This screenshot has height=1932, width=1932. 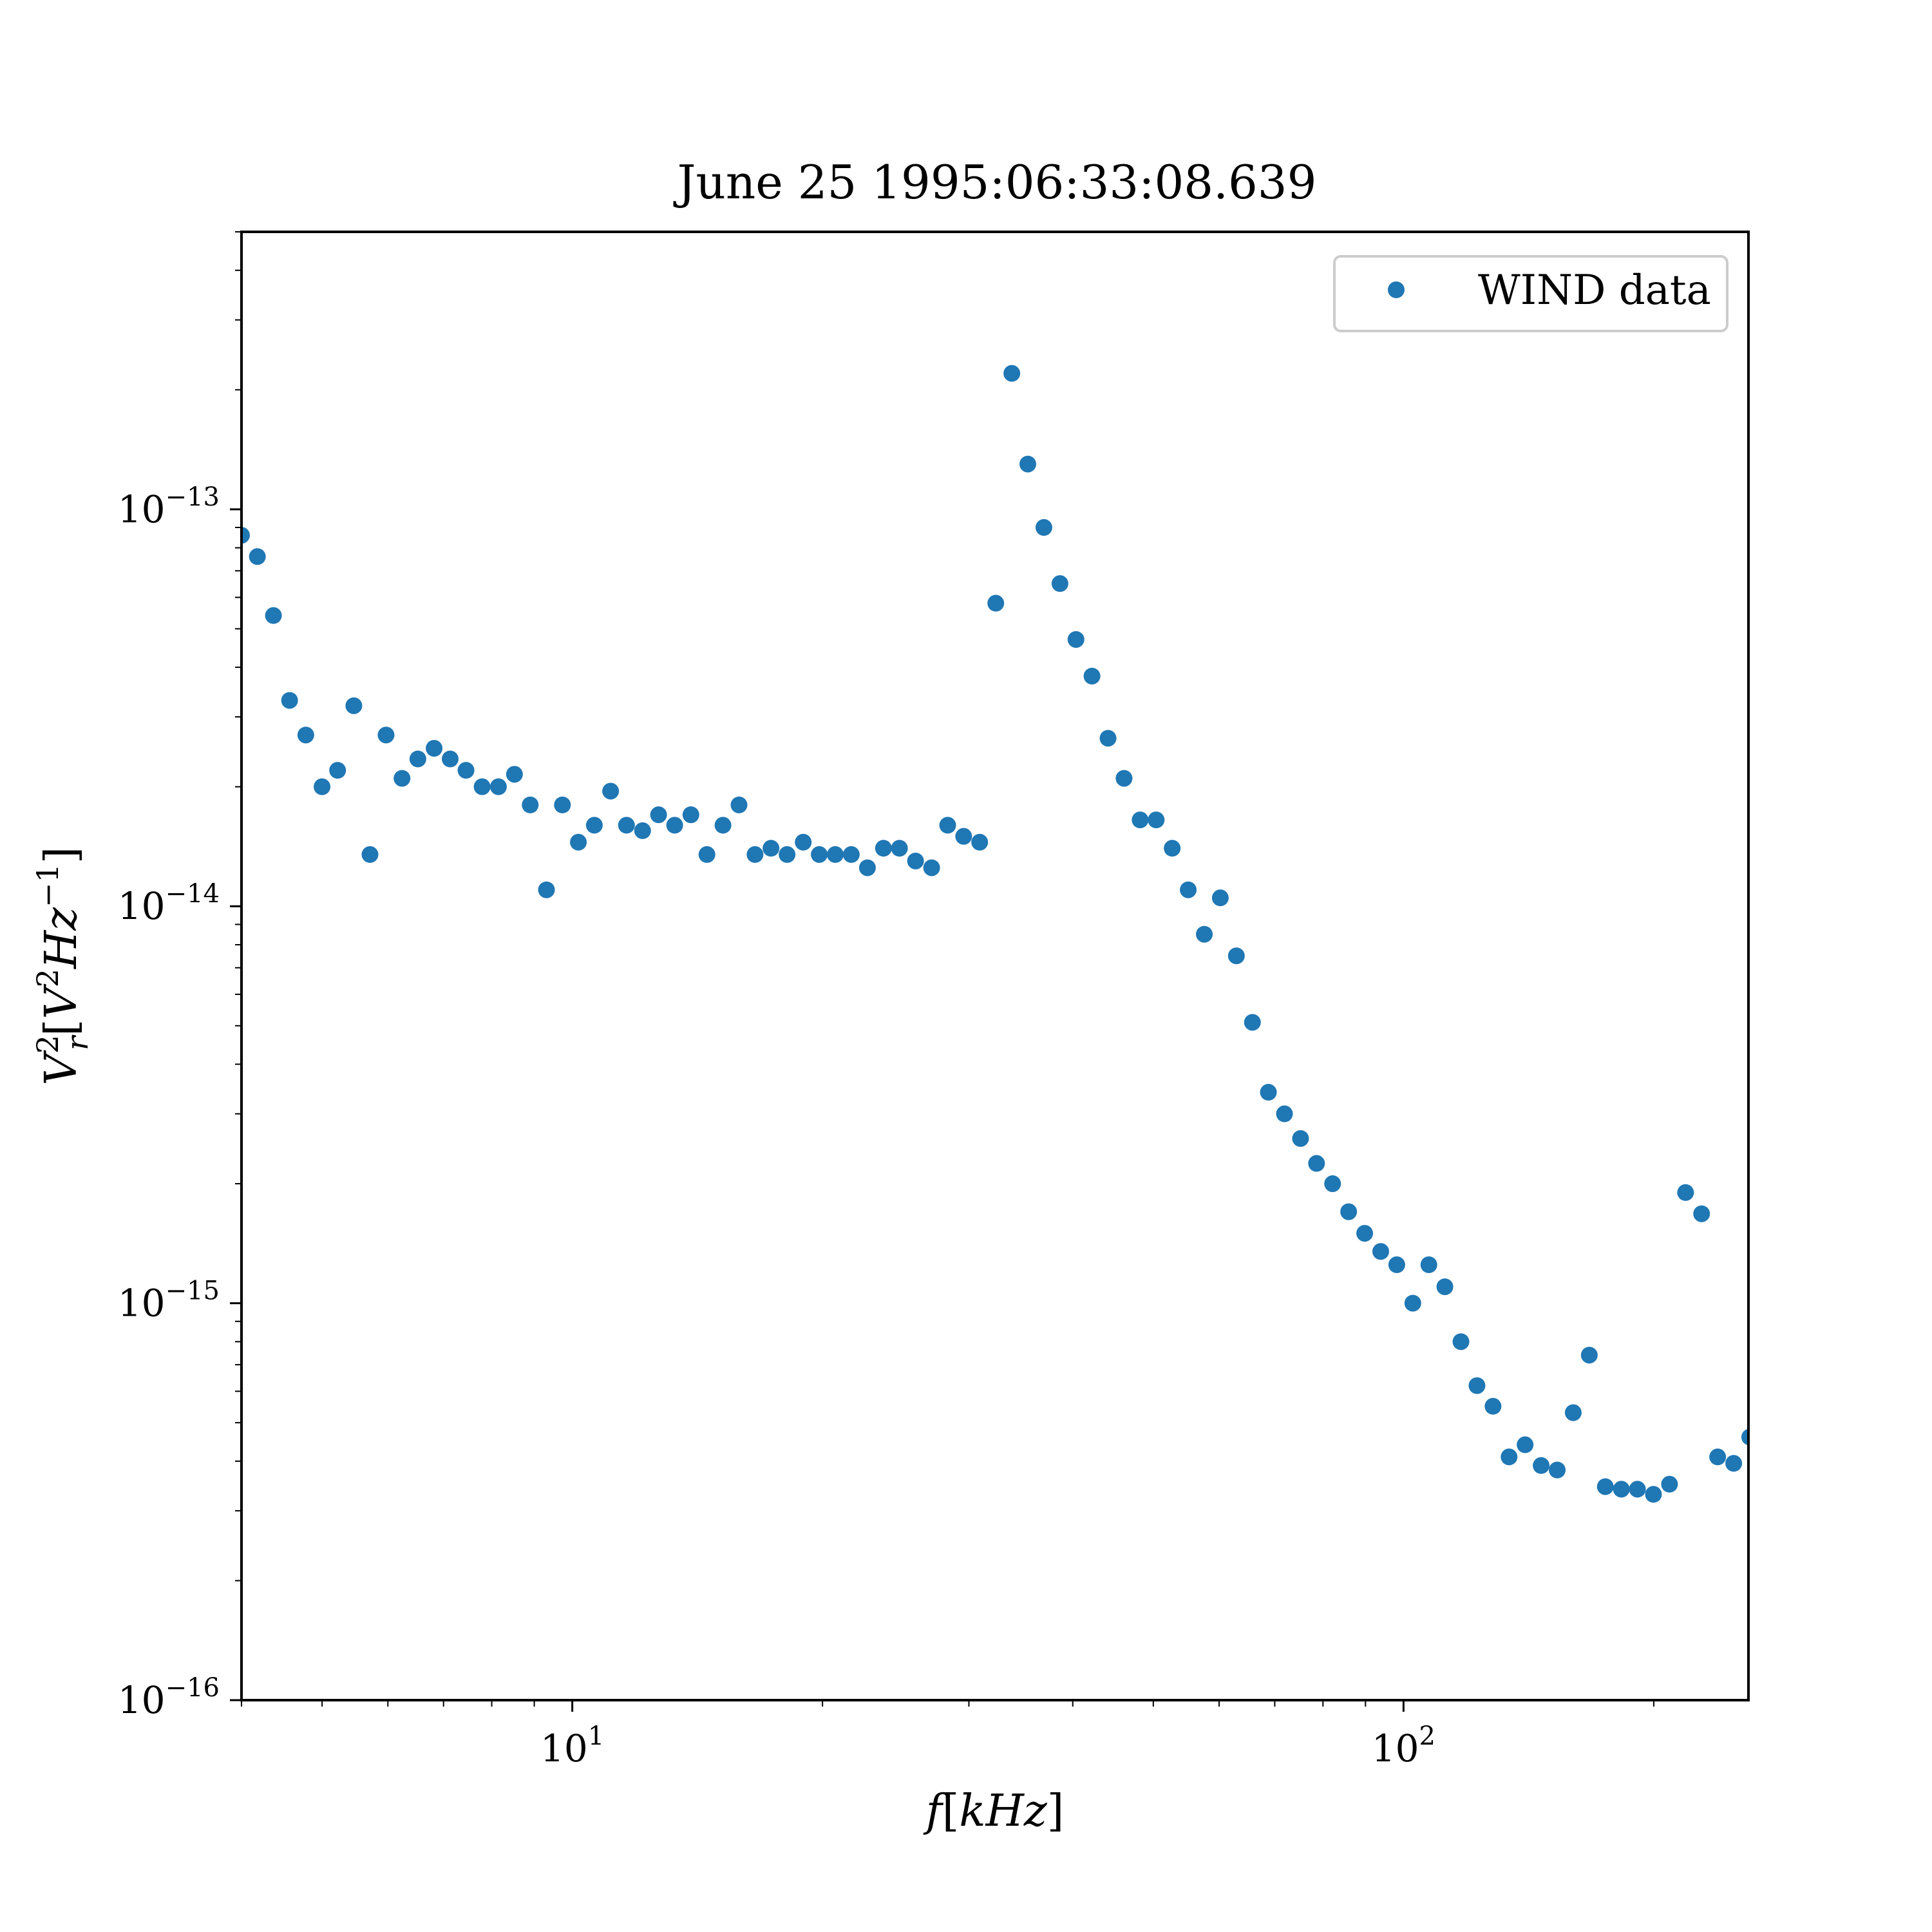 I want to click on x-axis-label: f[kHz], so click(x=994, y=1812).